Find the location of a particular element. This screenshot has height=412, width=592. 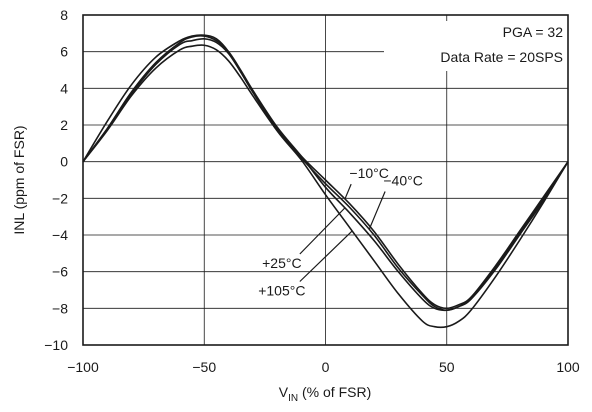

info-box: PGA = 32 Data Rate = 20SPS is located at coordinates (477, 46).